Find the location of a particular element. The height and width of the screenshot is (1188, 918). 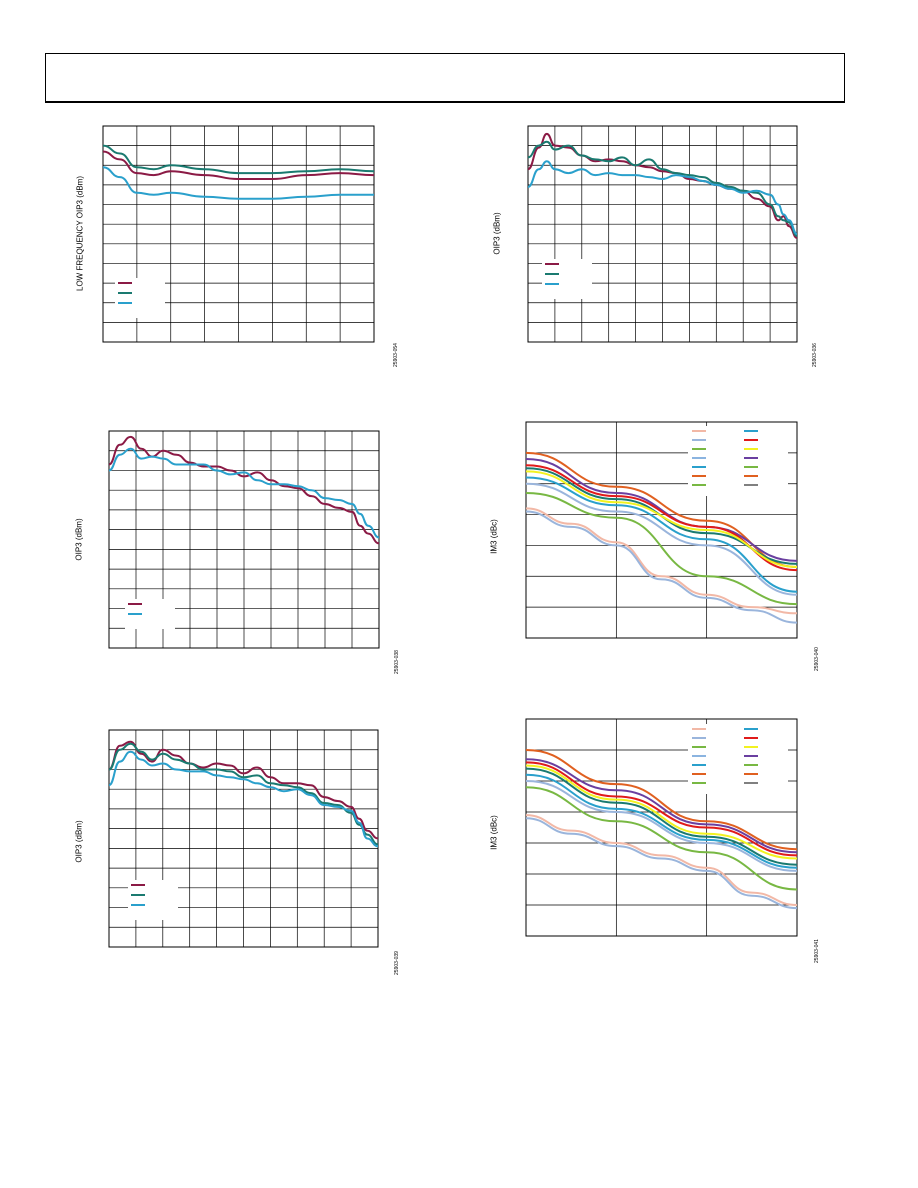

page-header-box is located at coordinates (445, 78).